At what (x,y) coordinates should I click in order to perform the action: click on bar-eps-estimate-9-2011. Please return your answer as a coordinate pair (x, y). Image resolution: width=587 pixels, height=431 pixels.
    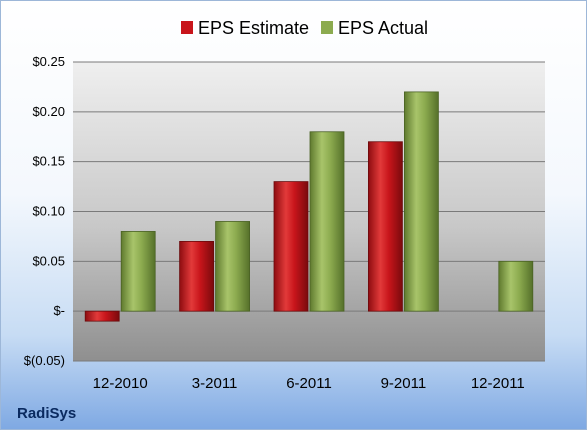
    Looking at the image, I should click on (385, 226).